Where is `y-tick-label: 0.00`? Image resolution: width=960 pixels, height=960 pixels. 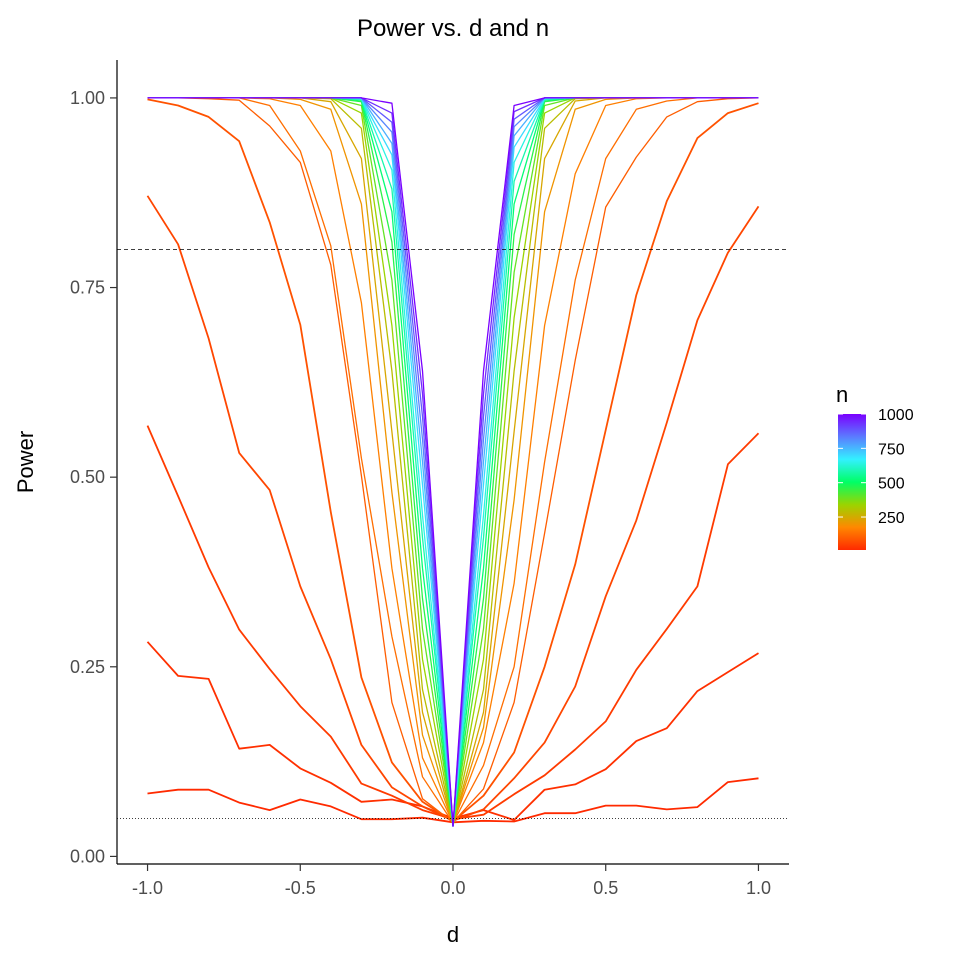
y-tick-label: 0.00 is located at coordinates (87, 856).